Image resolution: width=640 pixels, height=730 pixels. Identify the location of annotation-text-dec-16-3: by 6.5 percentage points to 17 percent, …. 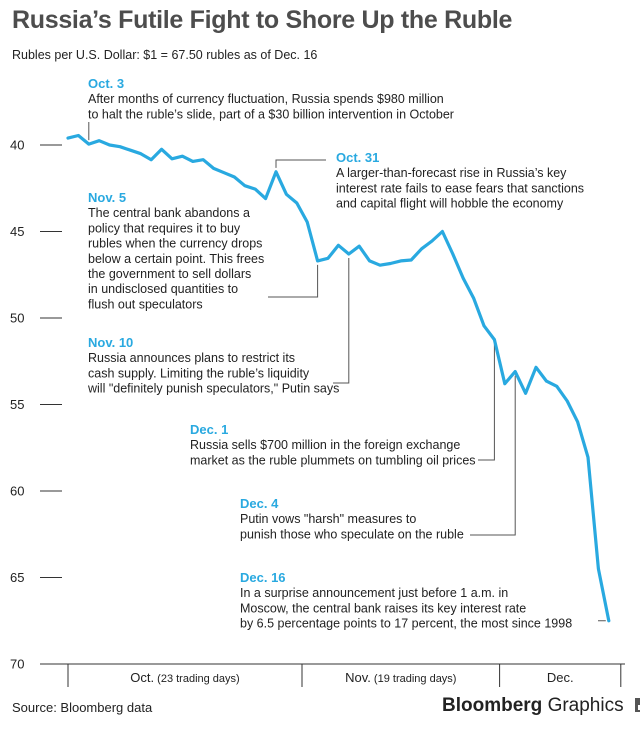
(406, 624).